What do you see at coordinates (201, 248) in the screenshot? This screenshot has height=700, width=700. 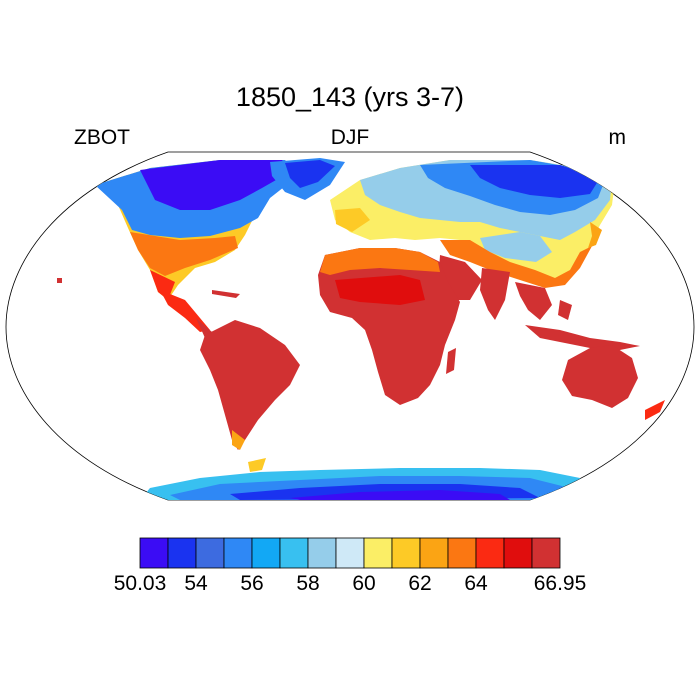 I see `north-america` at bounding box center [201, 248].